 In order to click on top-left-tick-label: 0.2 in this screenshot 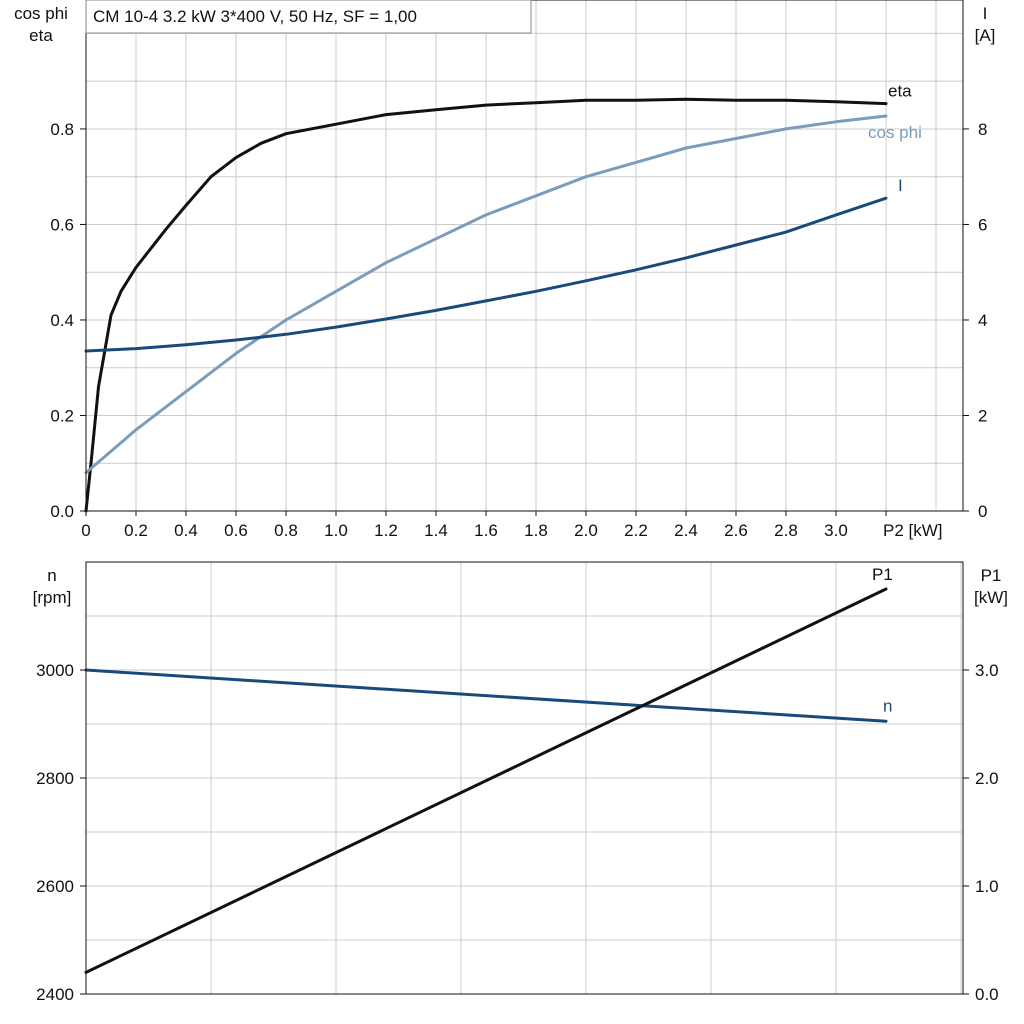, I will do `click(62, 415)`.